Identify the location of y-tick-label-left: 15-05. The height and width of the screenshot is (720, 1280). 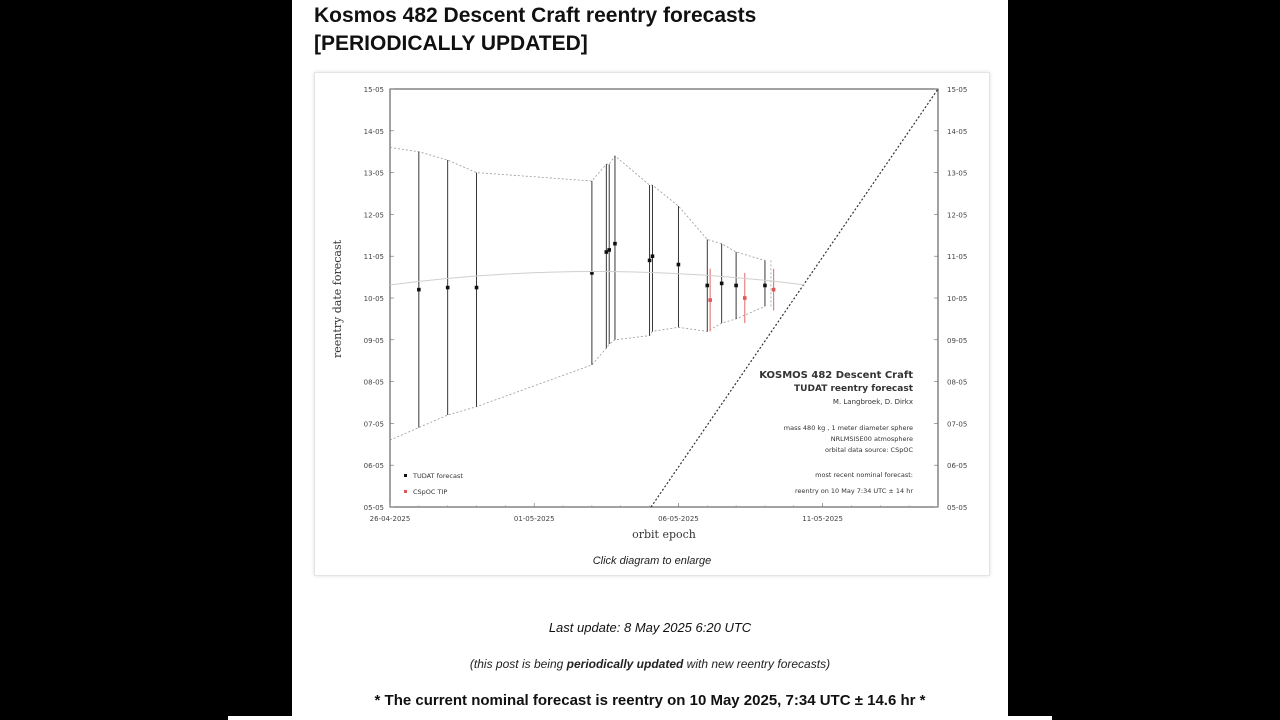
(374, 90).